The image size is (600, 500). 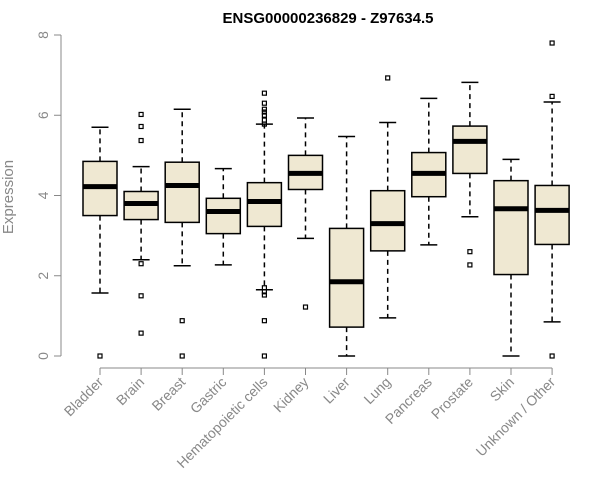 I want to click on x-tick-label: Prostate, so click(x=452, y=398).